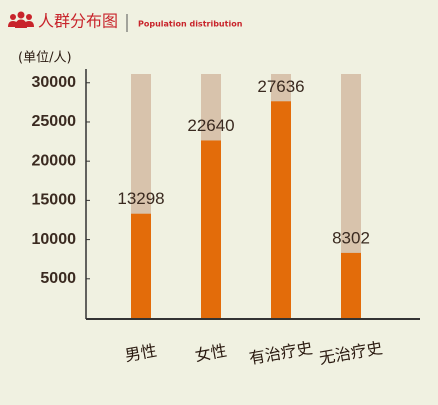 This screenshot has width=438, height=405. Describe the element at coordinates (351, 237) in the screenshot. I see `value-label: 8302` at that location.